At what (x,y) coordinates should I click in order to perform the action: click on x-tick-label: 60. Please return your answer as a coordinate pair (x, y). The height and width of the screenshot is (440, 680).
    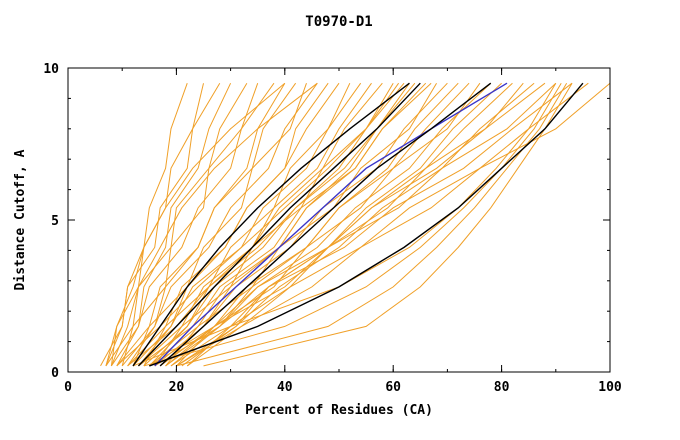
    Looking at the image, I should click on (393, 387).